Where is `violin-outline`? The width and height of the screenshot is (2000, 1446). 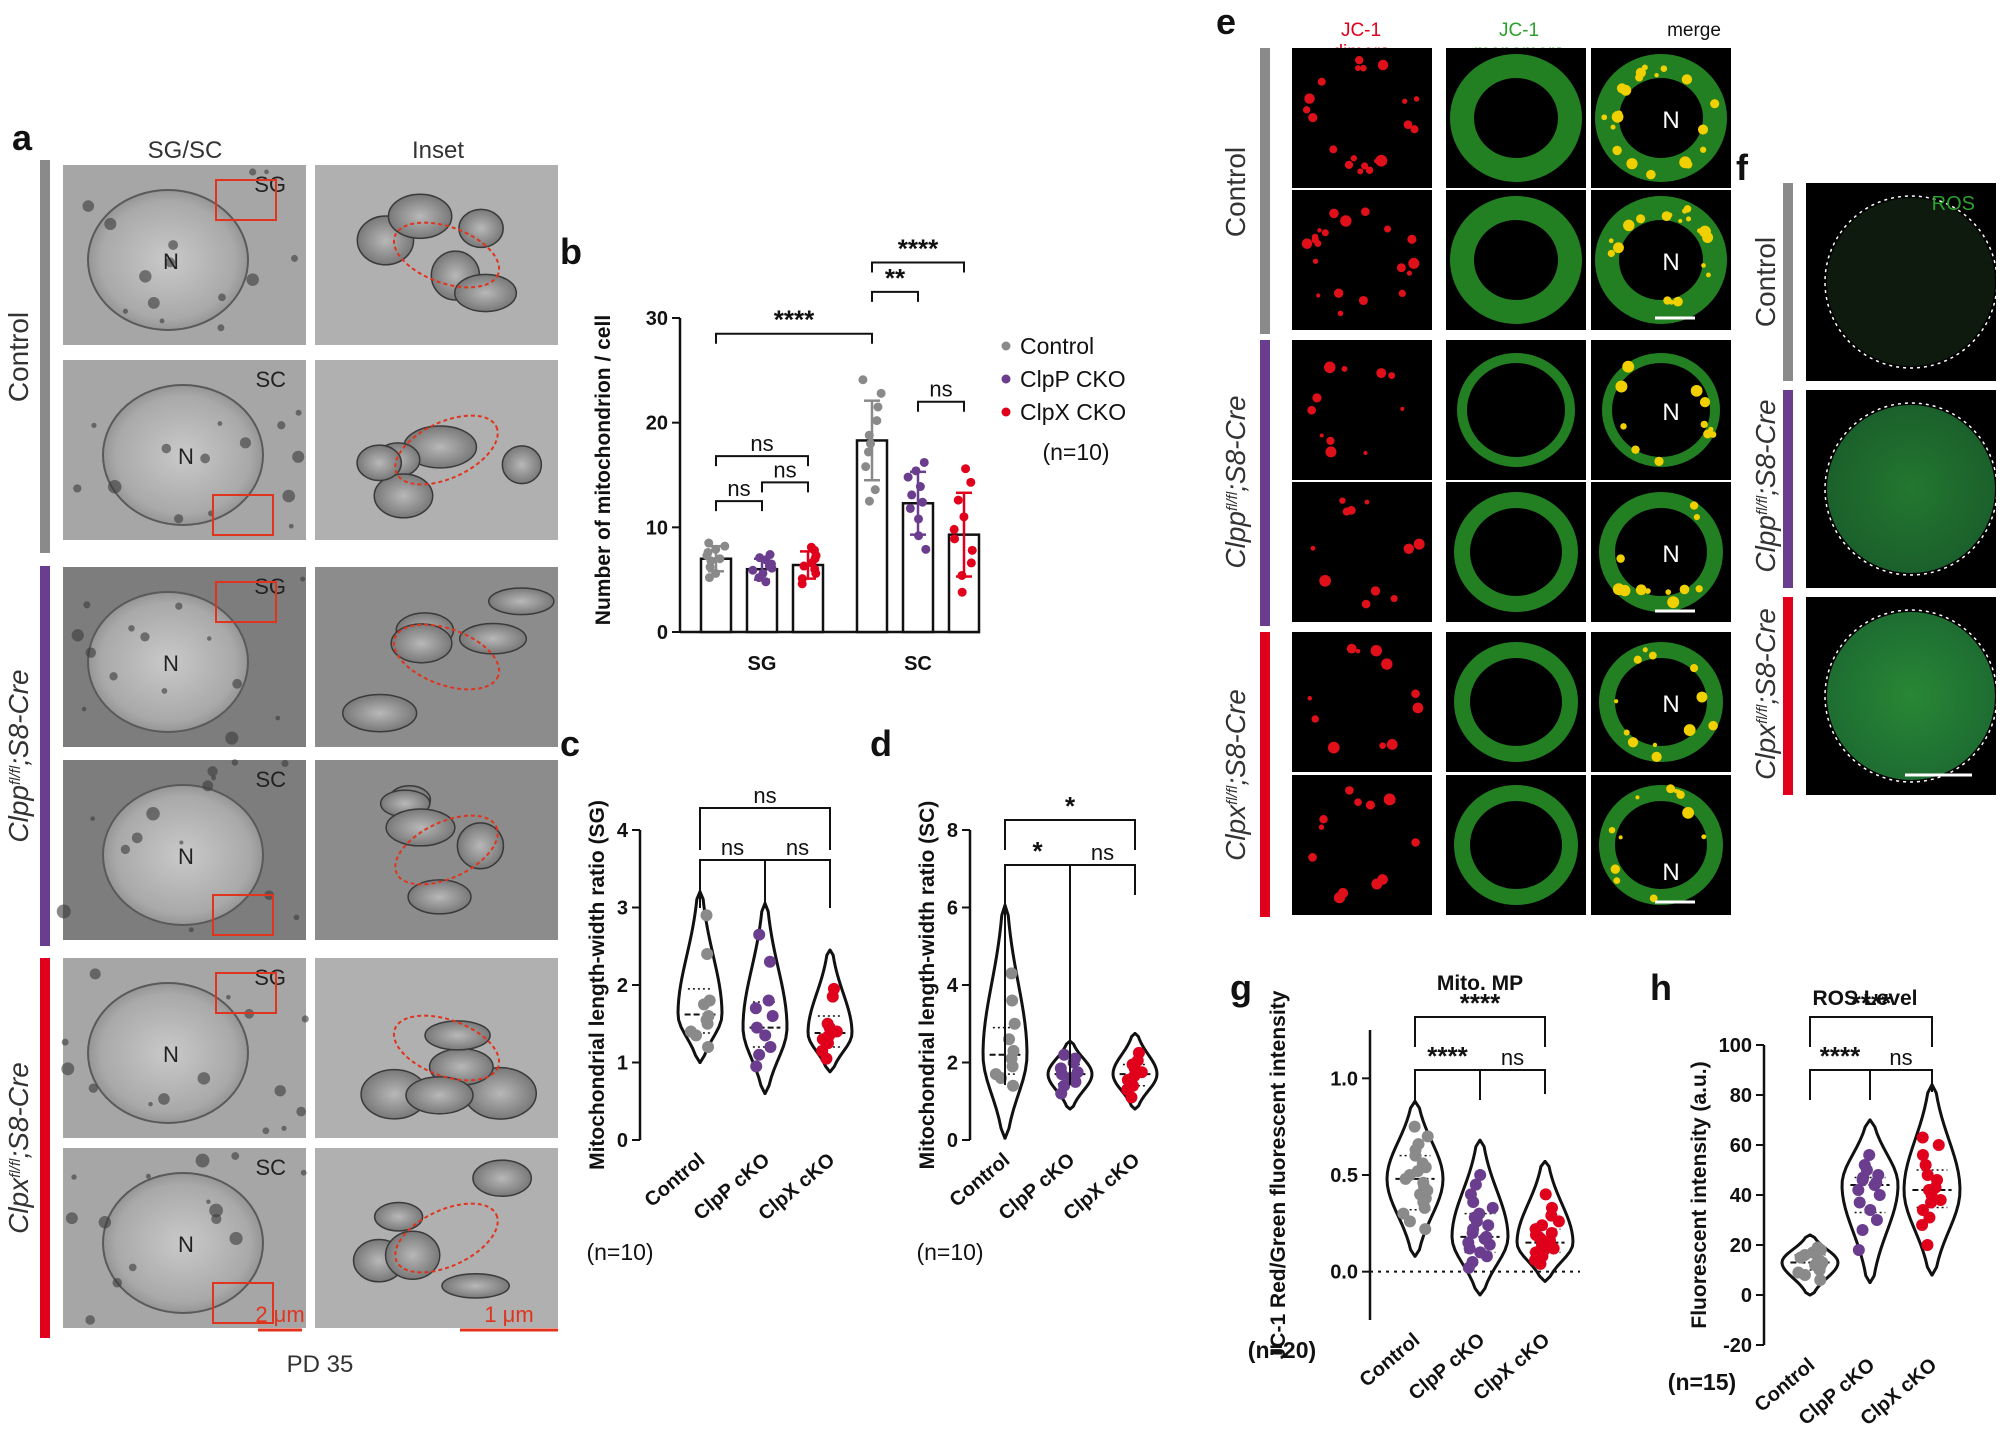
violin-outline is located at coordinates (1415, 1179).